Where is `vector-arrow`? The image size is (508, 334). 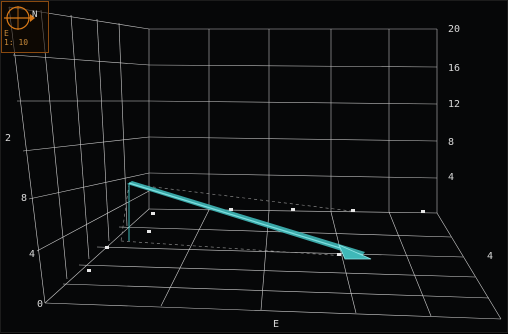 vector-arrow is located at coordinates (249, 220).